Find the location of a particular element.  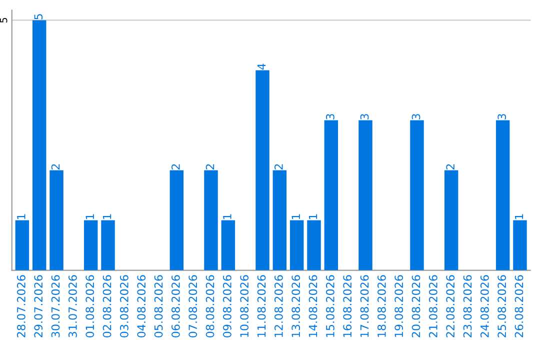

x-tick-label: 08.08.2026 is located at coordinates (210, 306).